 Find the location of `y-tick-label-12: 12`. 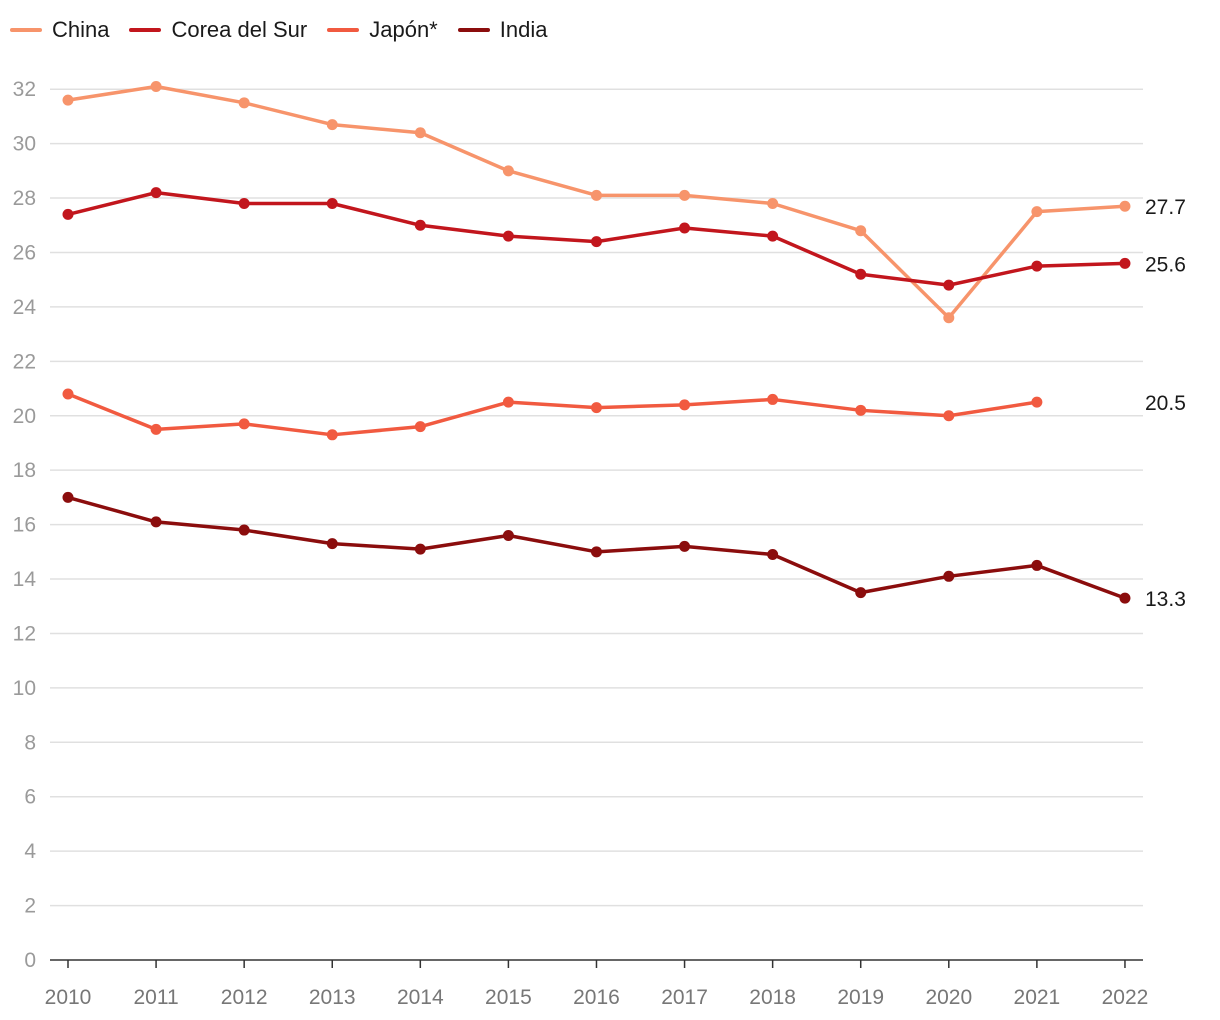

y-tick-label-12: 12 is located at coordinates (24, 633).